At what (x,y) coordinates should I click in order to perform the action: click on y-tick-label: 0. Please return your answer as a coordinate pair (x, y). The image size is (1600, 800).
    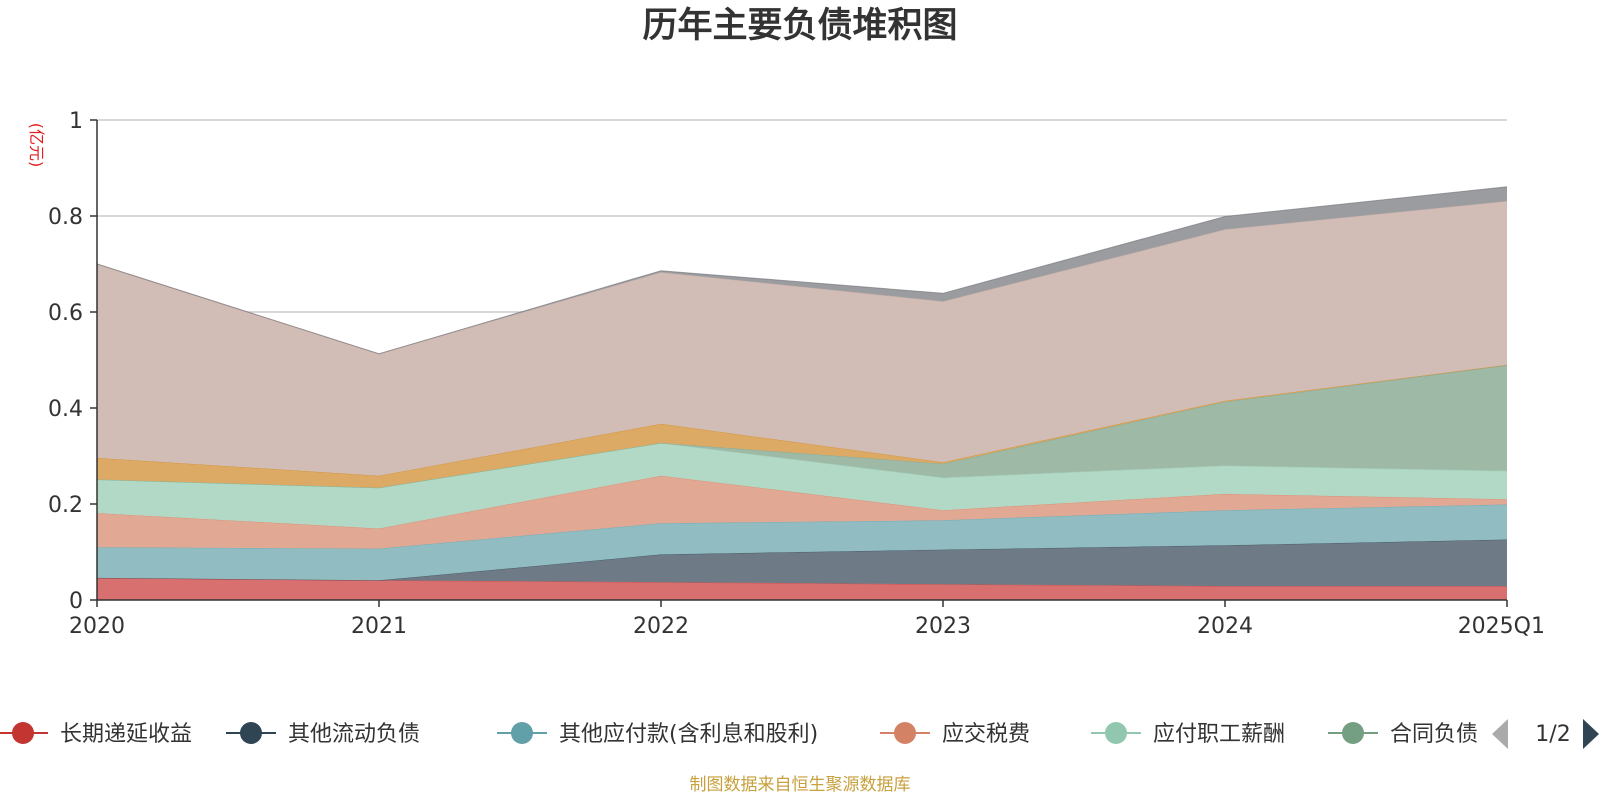
    Looking at the image, I should click on (76, 601).